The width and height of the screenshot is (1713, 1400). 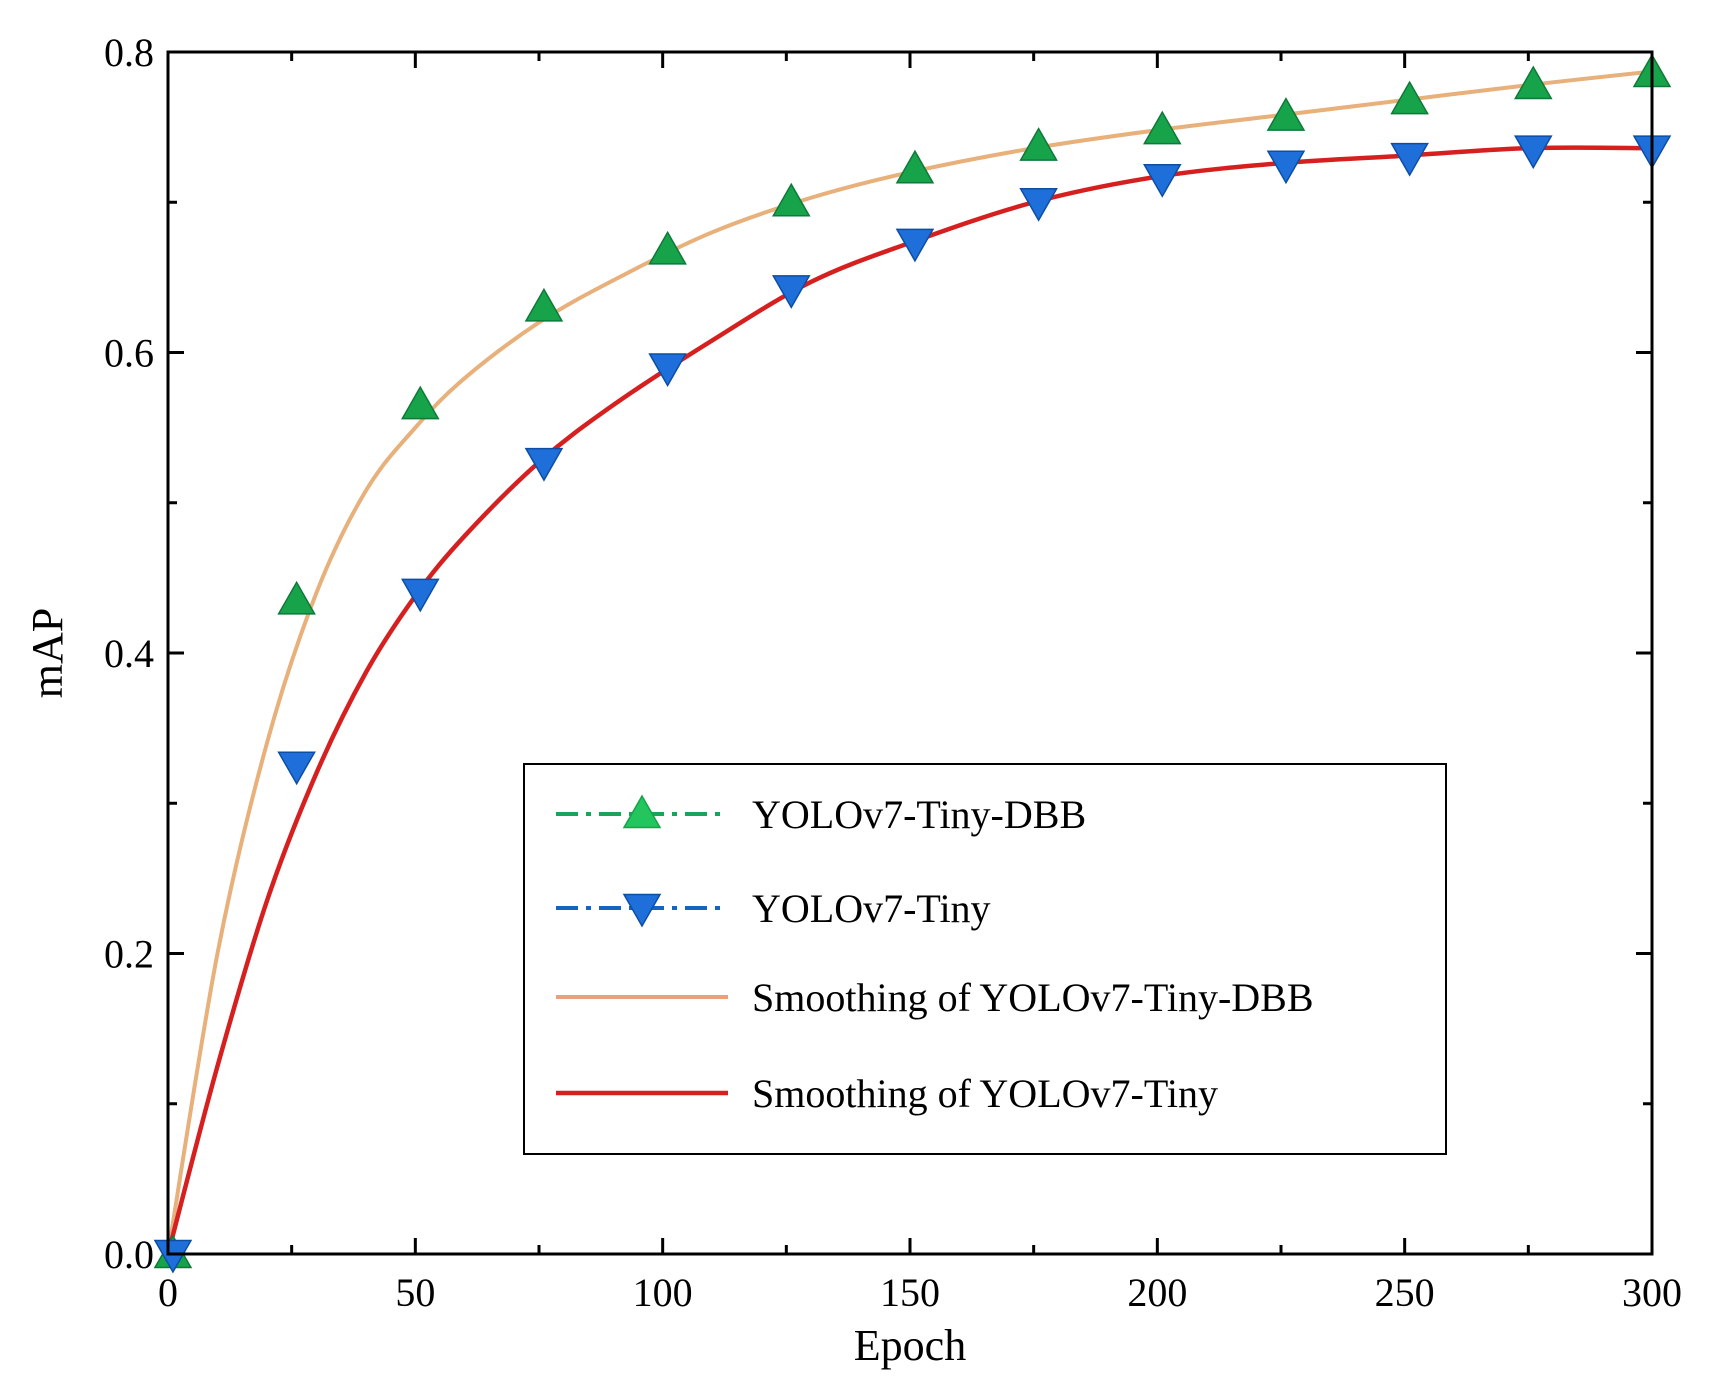 What do you see at coordinates (415, 1292) in the screenshot?
I see `x-tick-label: 50` at bounding box center [415, 1292].